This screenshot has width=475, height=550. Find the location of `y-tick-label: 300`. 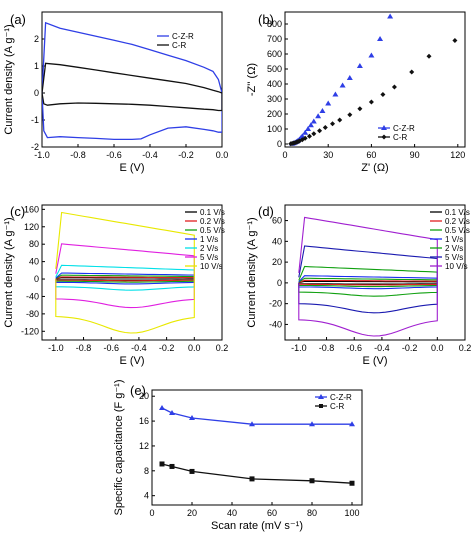

y-tick-label: 300 is located at coordinates (274, 99).